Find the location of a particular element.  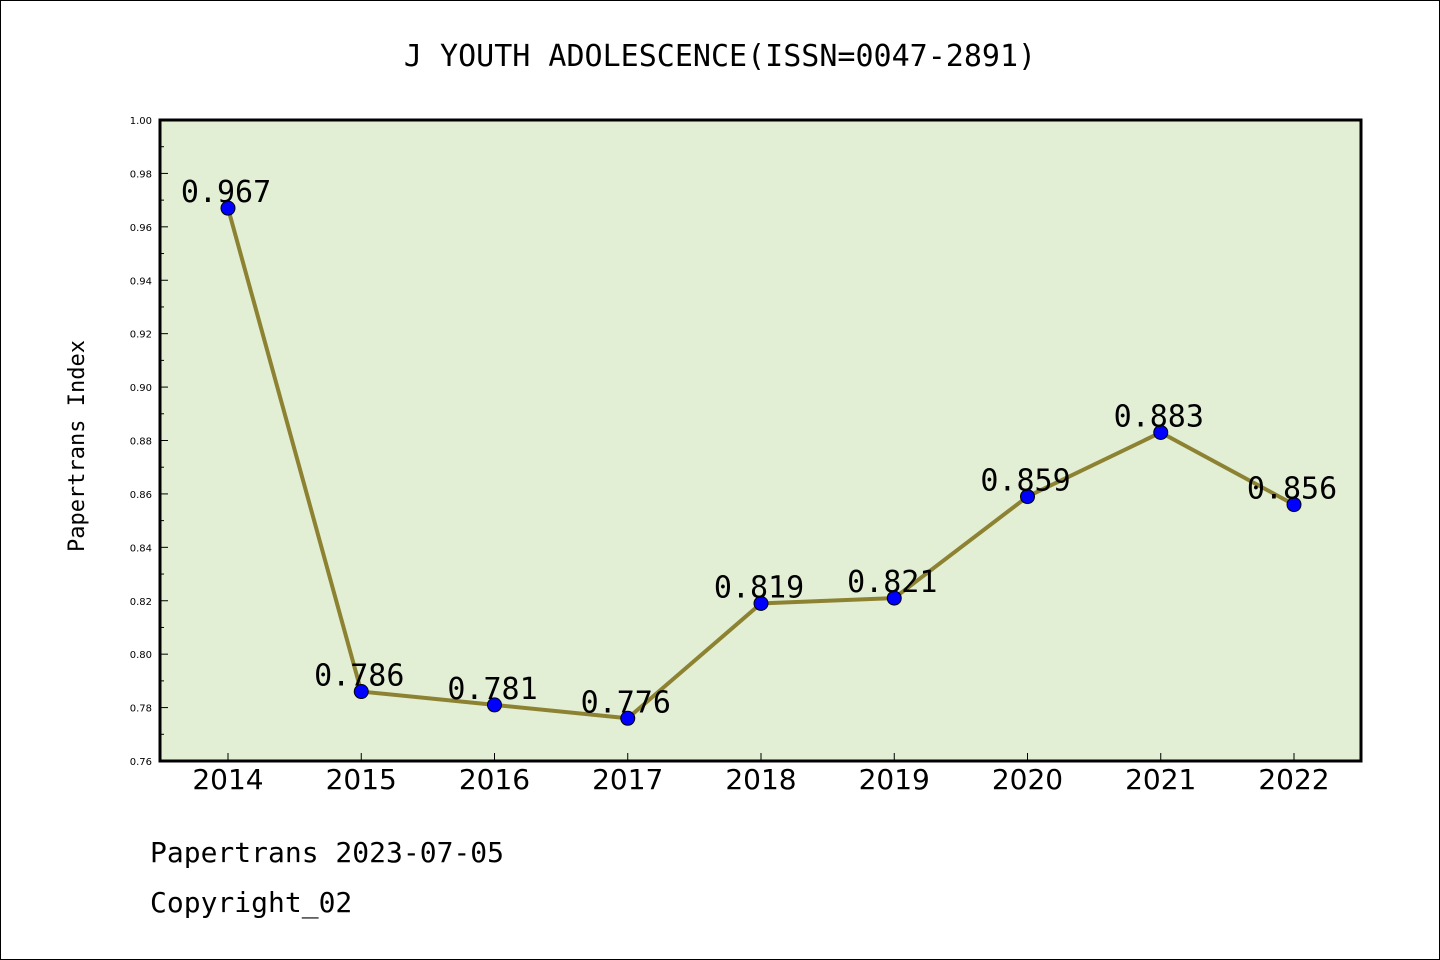

y-axis-label: Papertrans Index is located at coordinates (77, 446).